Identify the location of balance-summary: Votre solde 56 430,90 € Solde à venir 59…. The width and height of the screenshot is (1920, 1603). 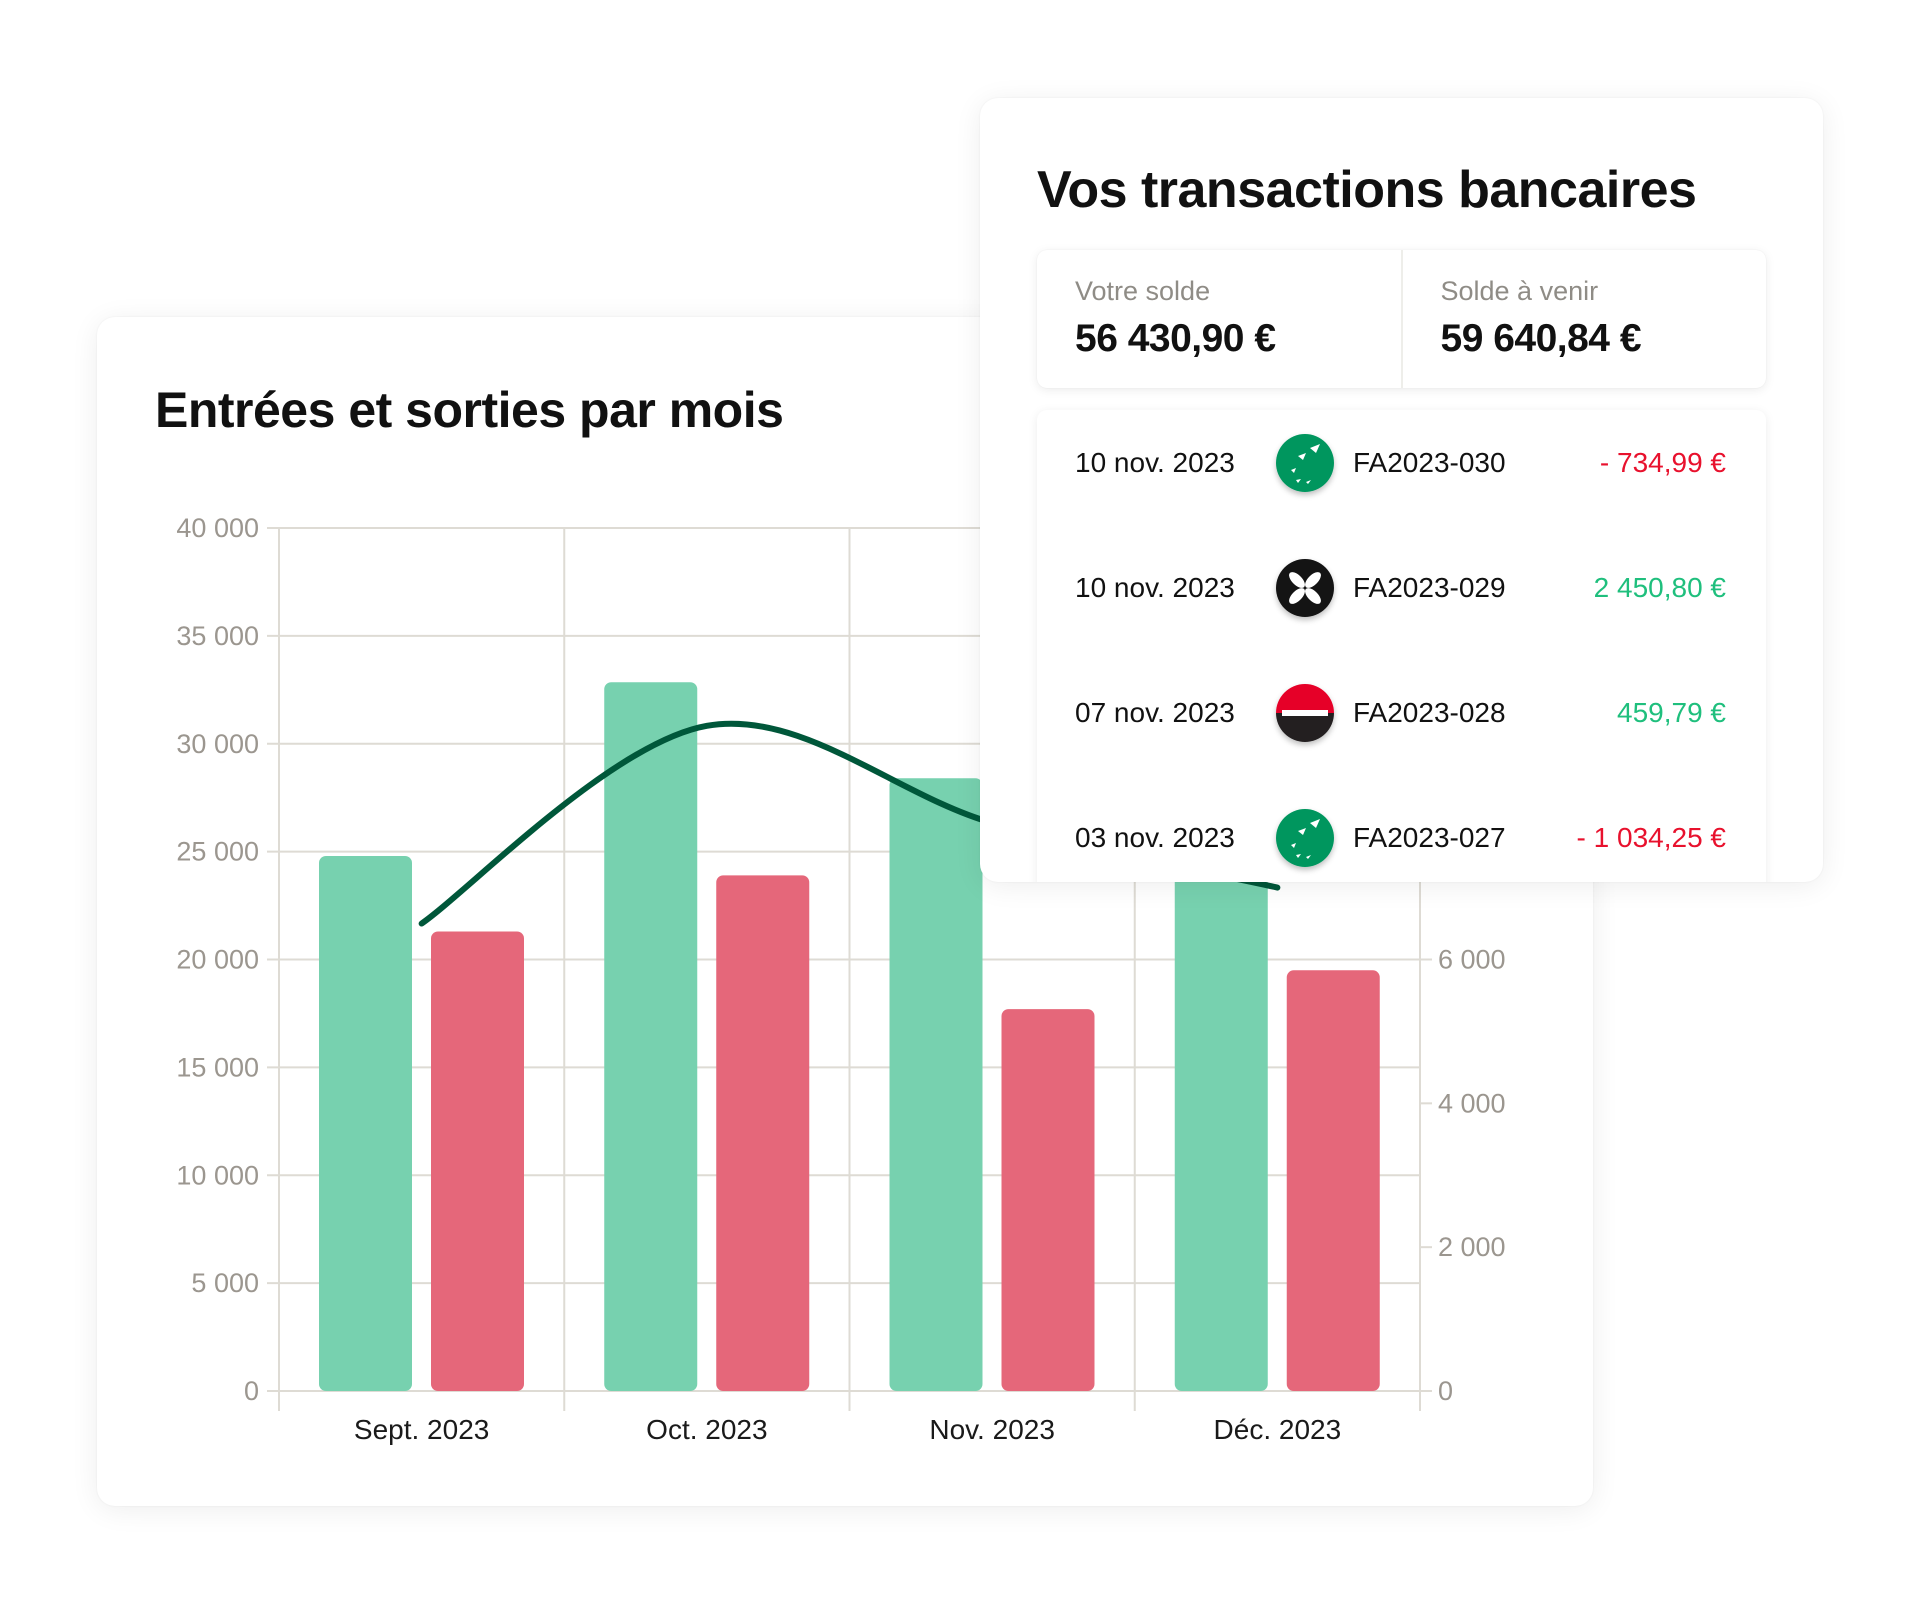
(1401, 319).